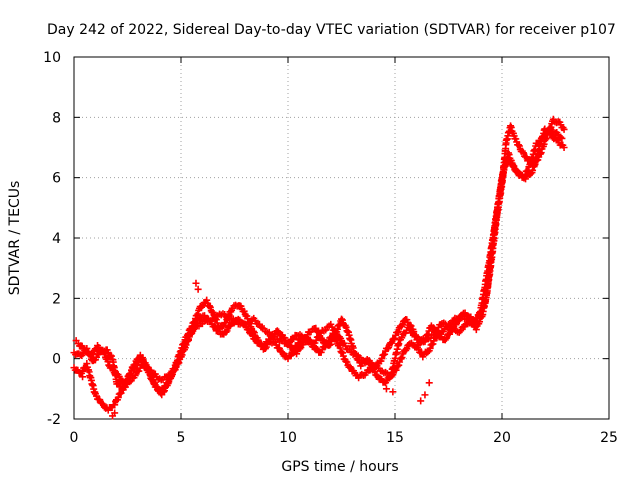  Describe the element at coordinates (56, 360) in the screenshot. I see `y-tick-label: 0` at that location.